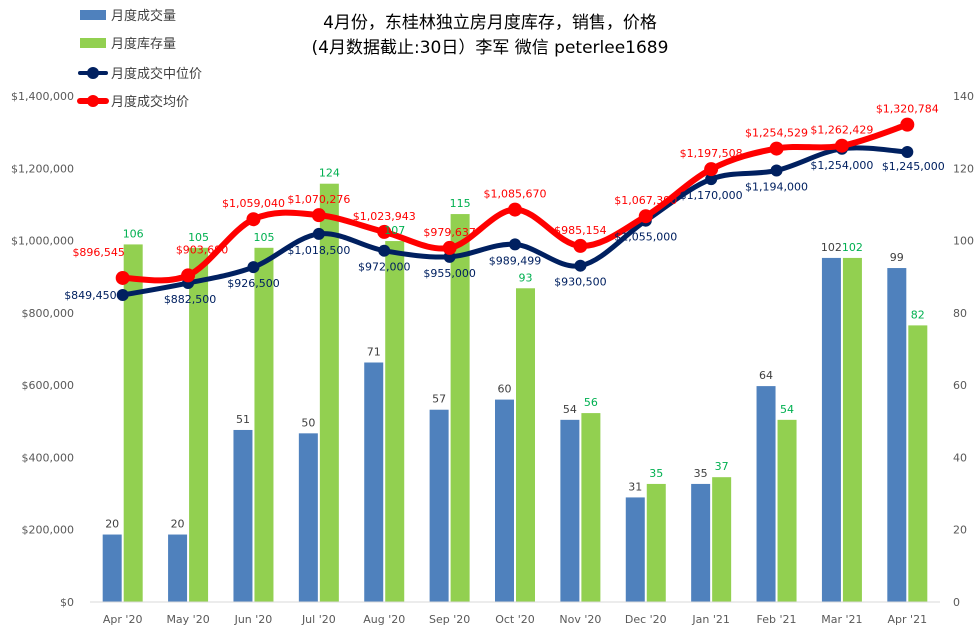  What do you see at coordinates (580, 619) in the screenshot?
I see `x-axis-tick-label: Nov '20` at bounding box center [580, 619].